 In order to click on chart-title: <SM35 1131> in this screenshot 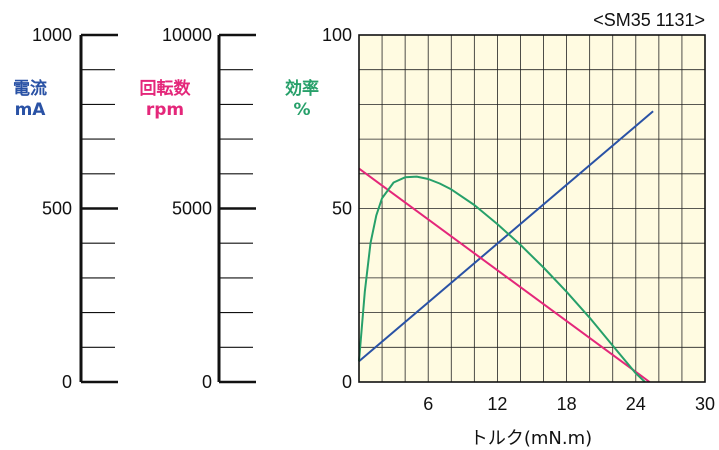, I will do `click(649, 20)`.